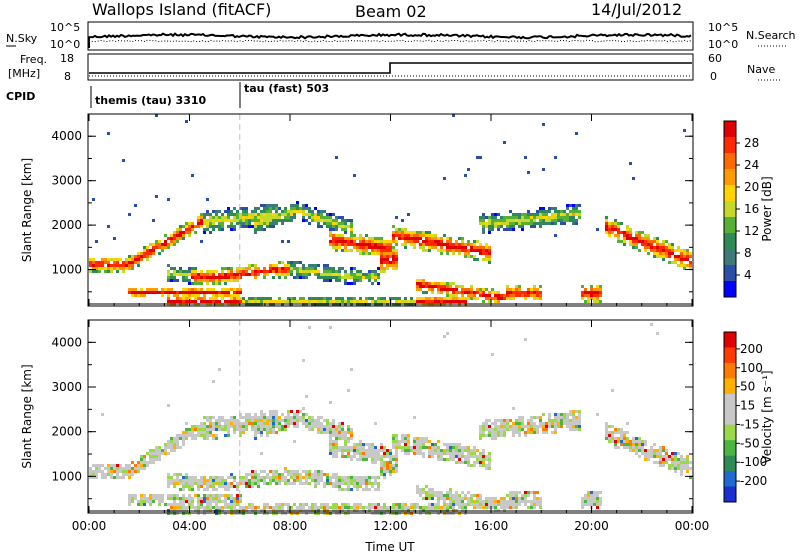 This screenshot has width=800, height=554. Describe the element at coordinates (24, 73) in the screenshot. I see `freq-unit: [MHz]` at that location.